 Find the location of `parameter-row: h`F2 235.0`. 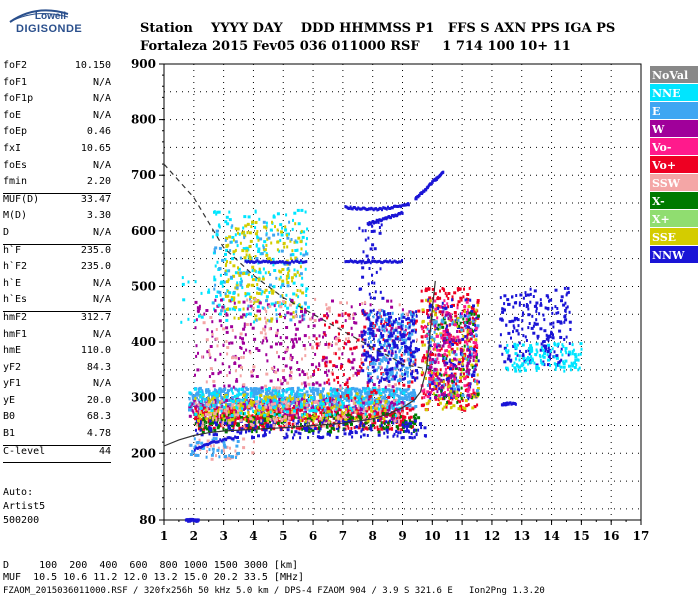

parameter-row: h`F2 235.0 is located at coordinates (57, 269).